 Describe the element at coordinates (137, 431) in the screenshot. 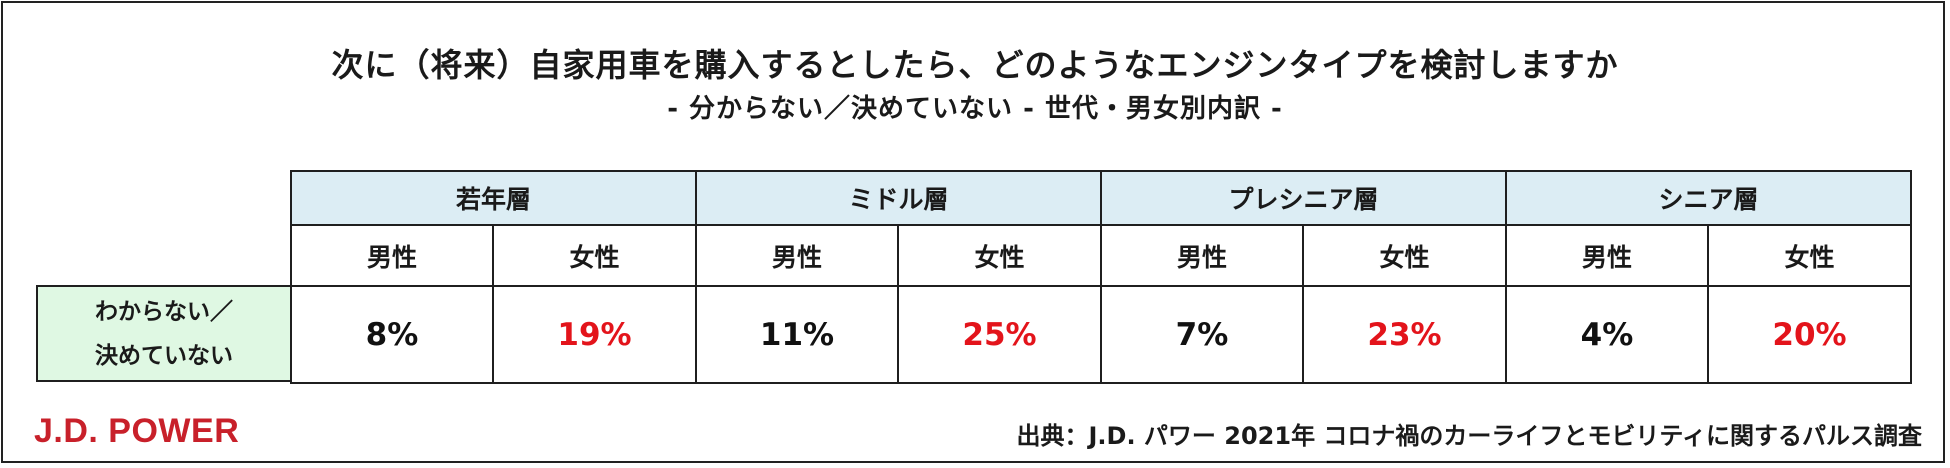

I see `jd-power-logo: J.D. POWER` at that location.